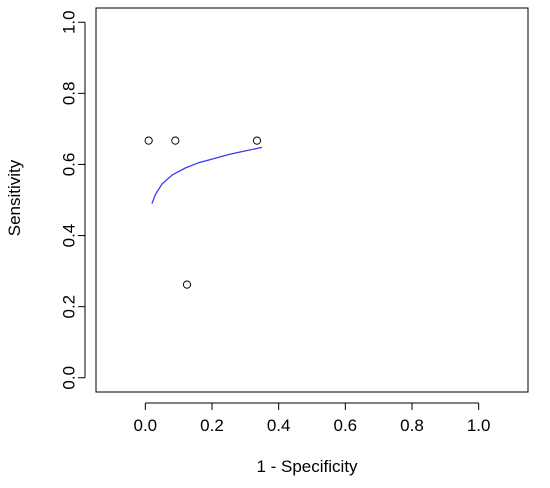  Describe the element at coordinates (346, 425) in the screenshot. I see `x-tick-label: 0.6` at that location.